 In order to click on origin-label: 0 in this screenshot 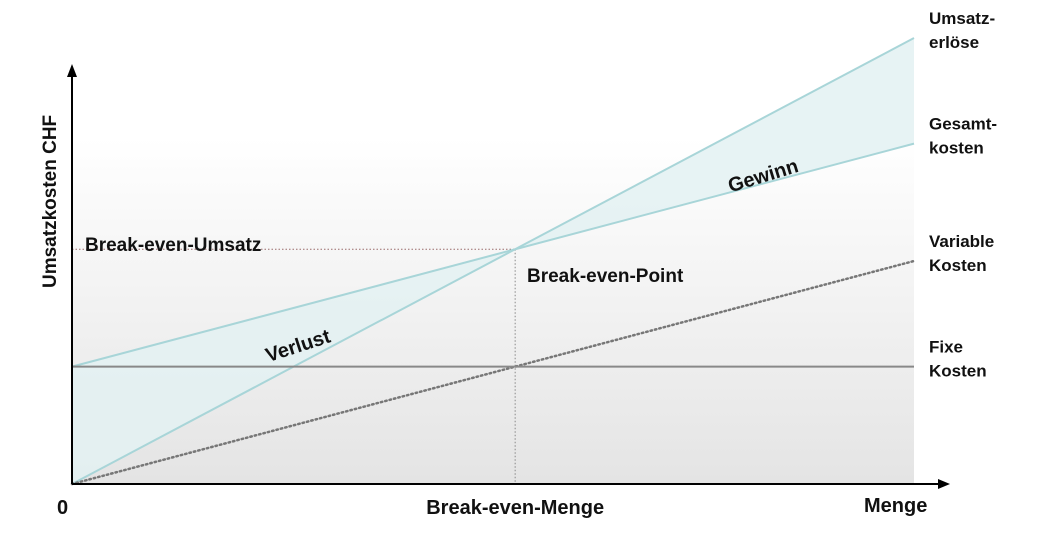, I will do `click(62, 508)`.